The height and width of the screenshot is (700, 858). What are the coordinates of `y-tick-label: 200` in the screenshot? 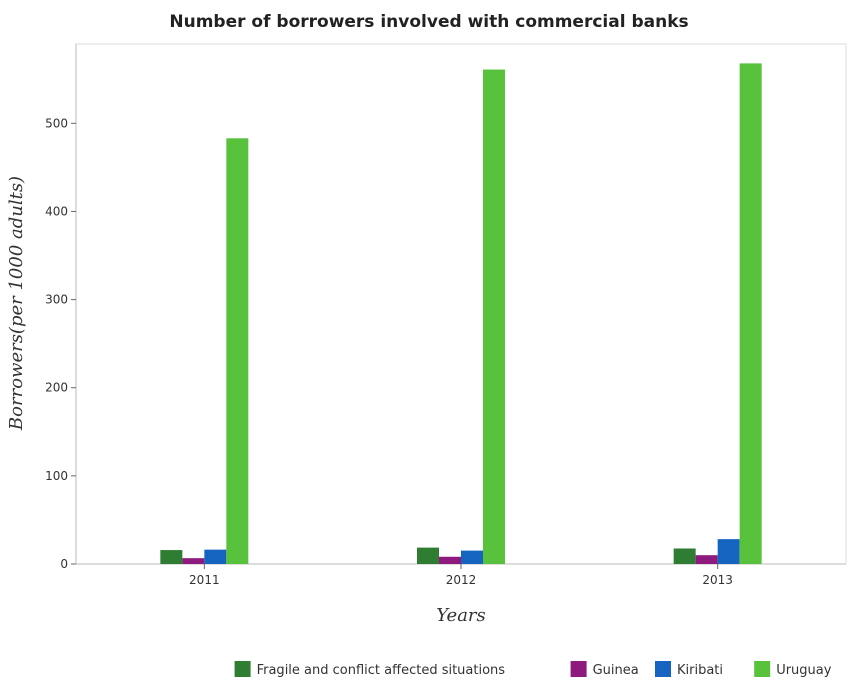 It's located at (56, 388).